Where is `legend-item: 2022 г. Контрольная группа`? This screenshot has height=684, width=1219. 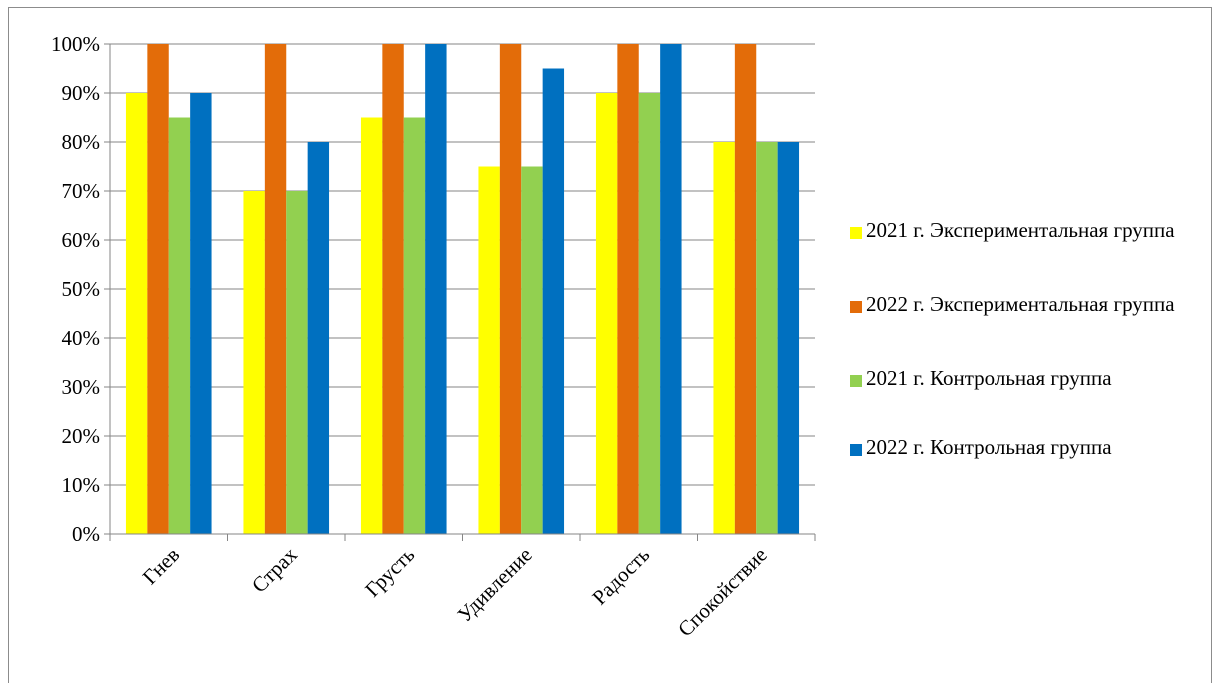 legend-item: 2022 г. Контрольная группа is located at coordinates (1023, 449).